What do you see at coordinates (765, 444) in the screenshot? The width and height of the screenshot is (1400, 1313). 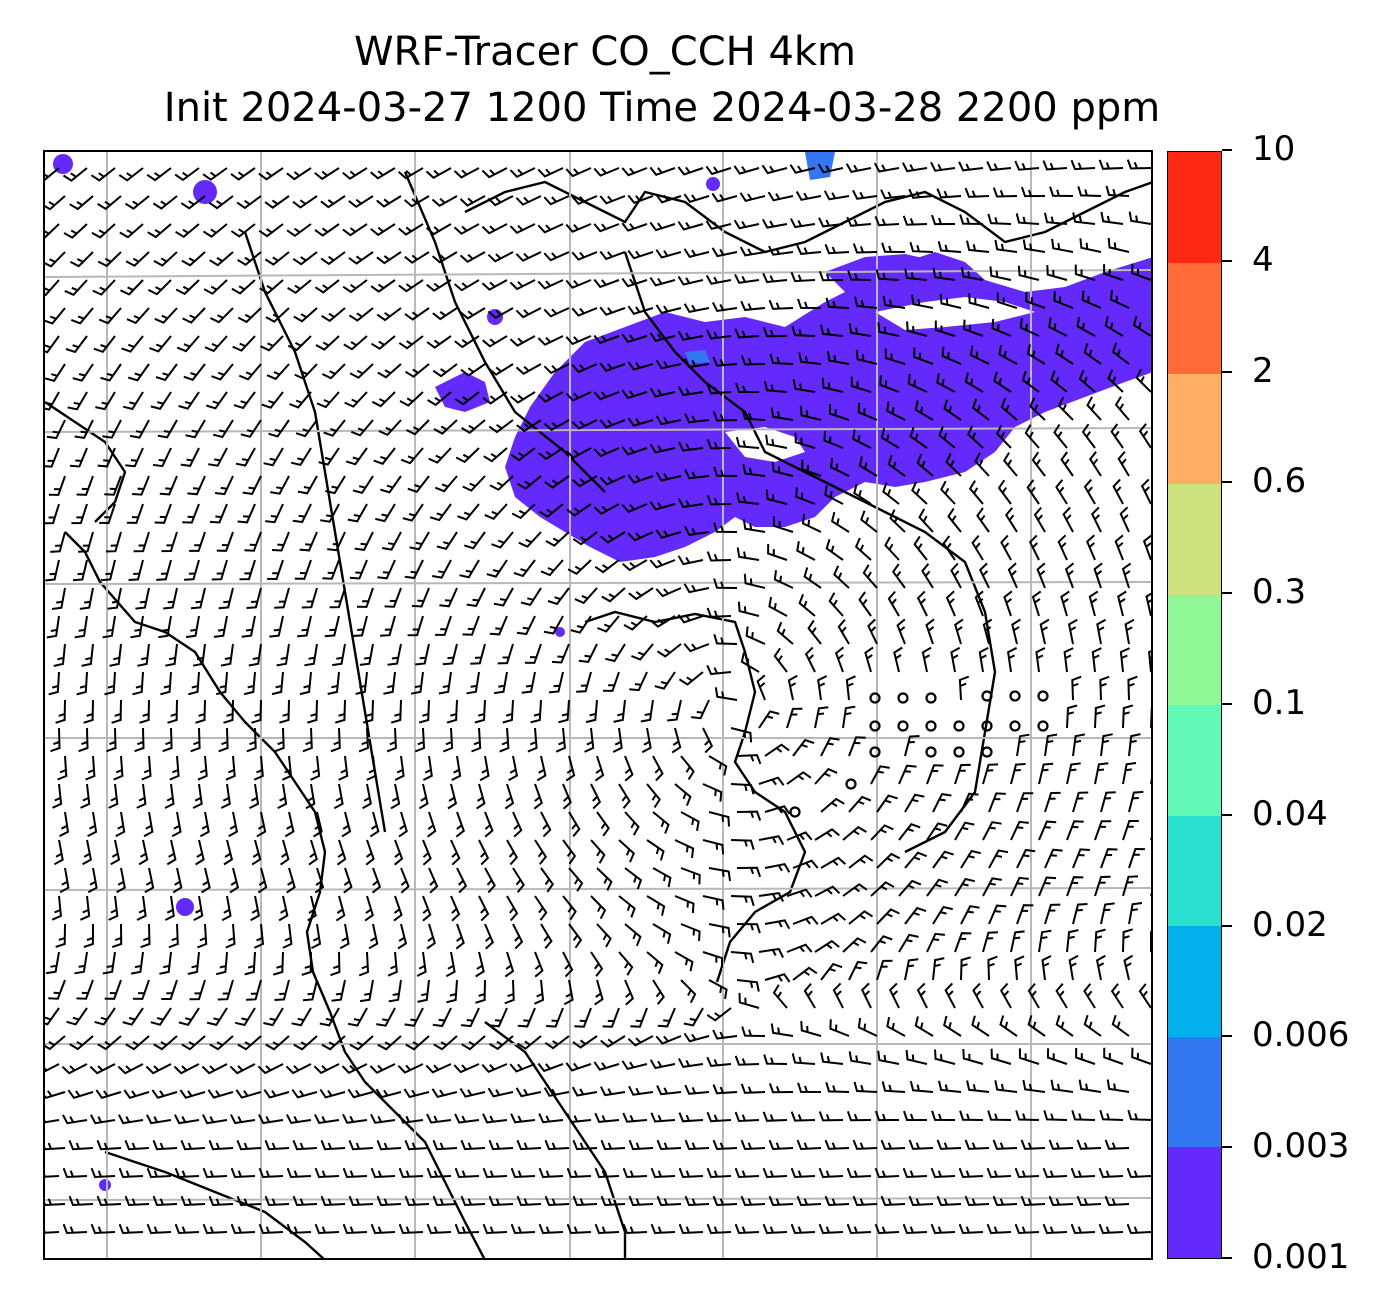 I see `co-plume-gap` at bounding box center [765, 444].